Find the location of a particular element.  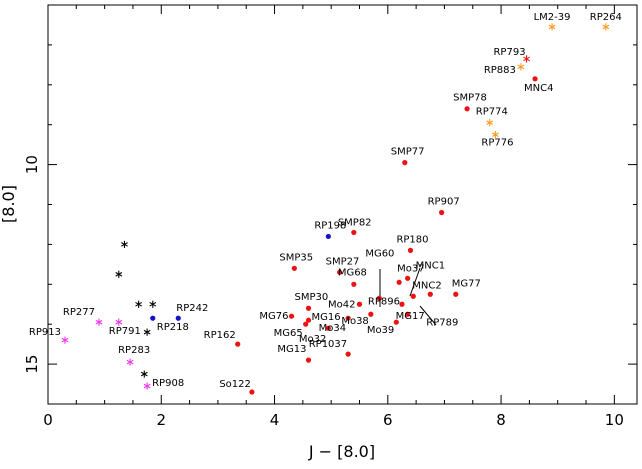

point-mo34 is located at coordinates (348, 318).